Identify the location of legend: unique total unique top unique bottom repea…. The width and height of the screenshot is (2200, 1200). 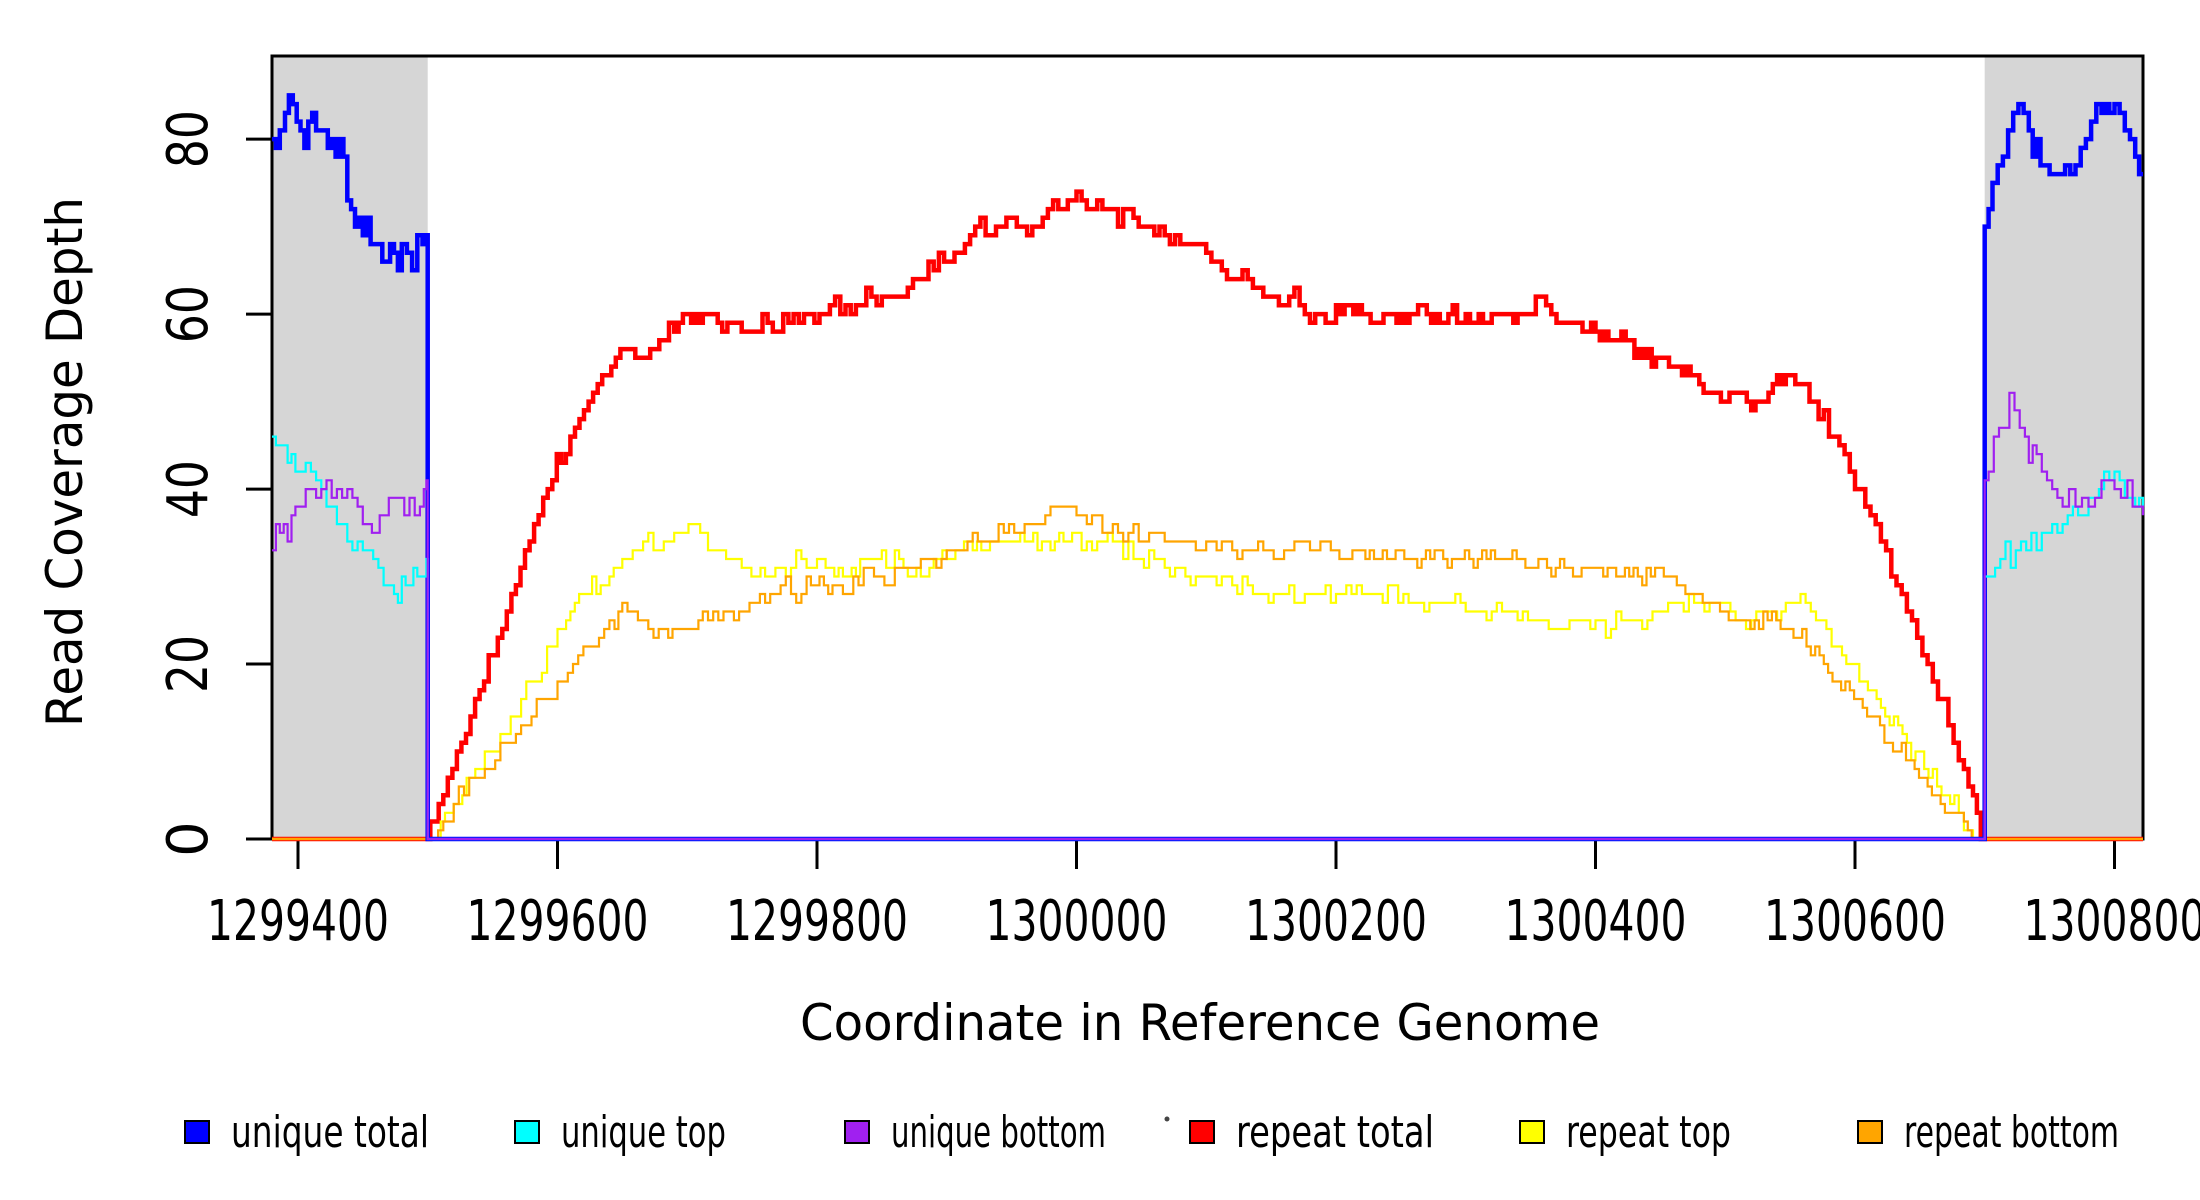
(1151, 1132).